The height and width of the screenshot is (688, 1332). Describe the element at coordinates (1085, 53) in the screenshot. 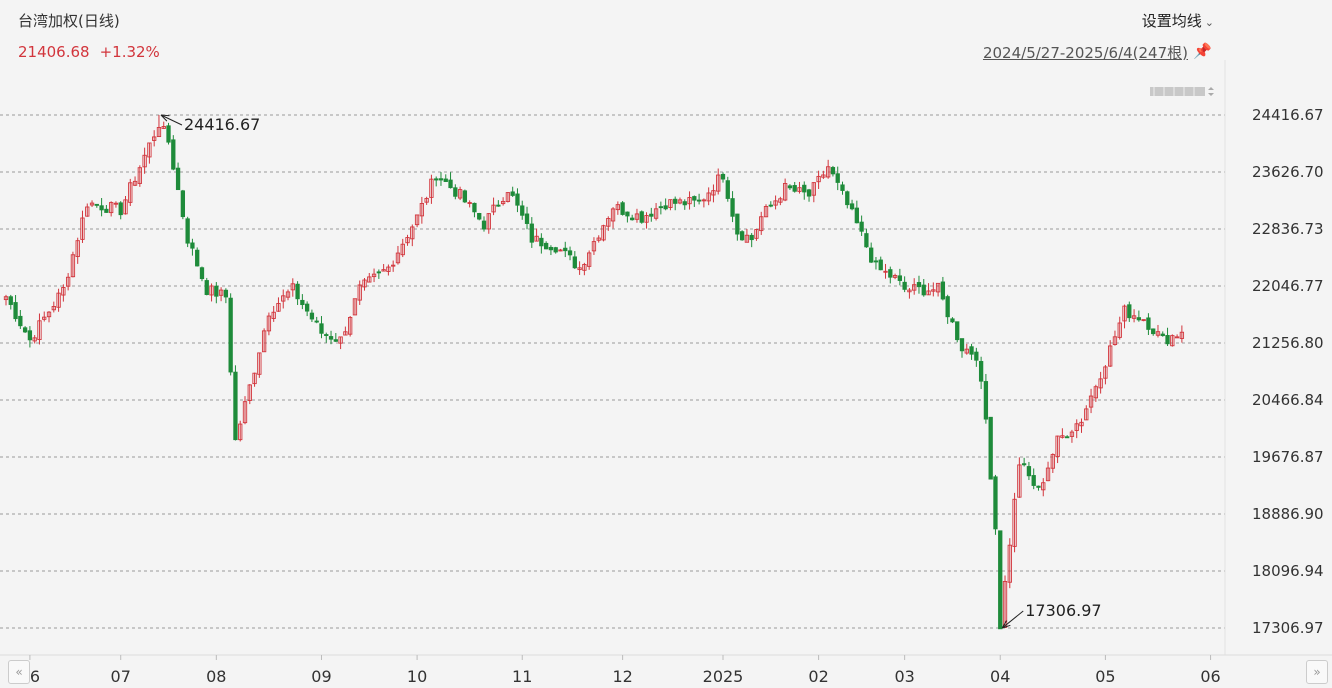

I see `date-range-link: 2024/5/27-2025/6/4(247根)` at that location.